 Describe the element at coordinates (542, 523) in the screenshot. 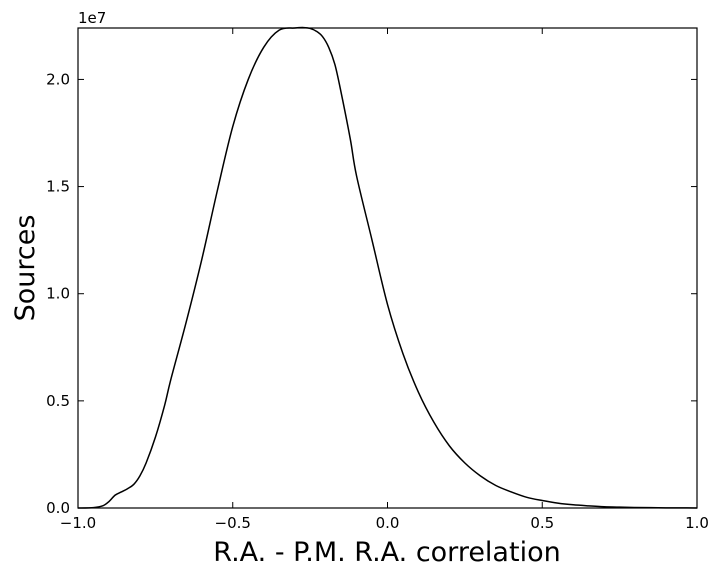

I see `x-tick-label: 0.5` at that location.